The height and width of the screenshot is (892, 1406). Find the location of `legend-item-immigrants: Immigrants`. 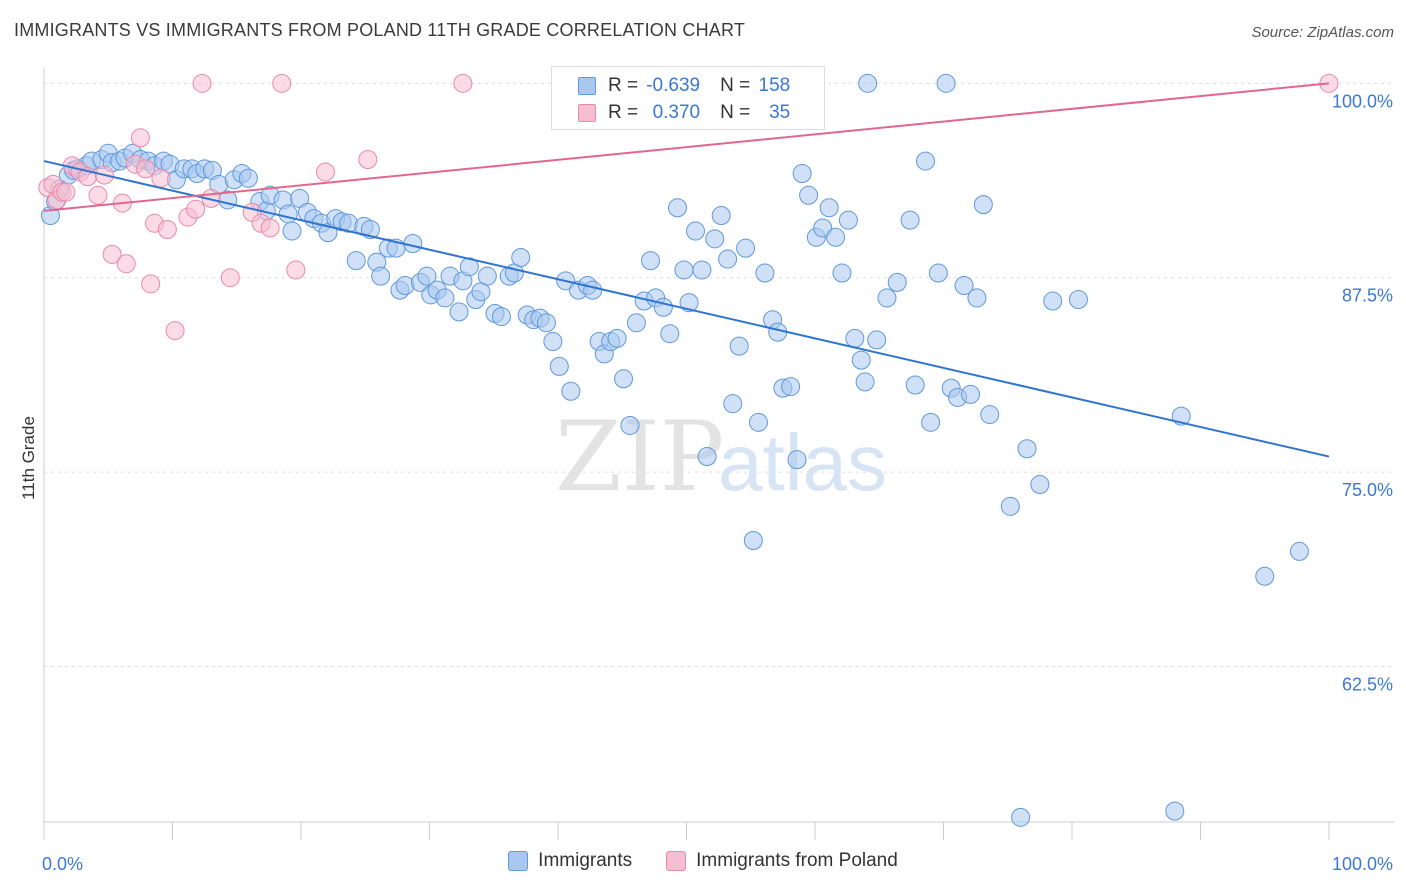

legend-item-immigrants: Immigrants is located at coordinates (570, 861).